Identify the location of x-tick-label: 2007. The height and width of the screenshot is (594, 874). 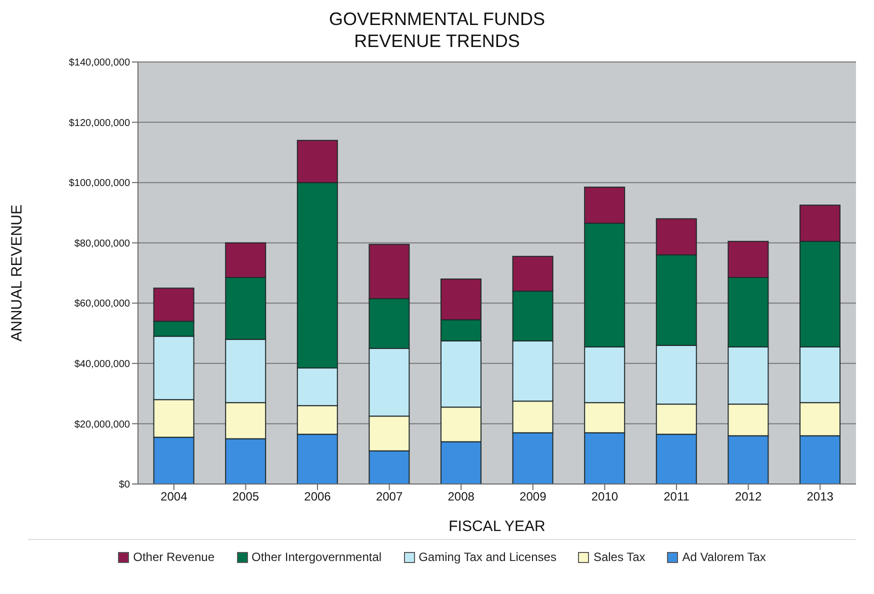
(389, 497).